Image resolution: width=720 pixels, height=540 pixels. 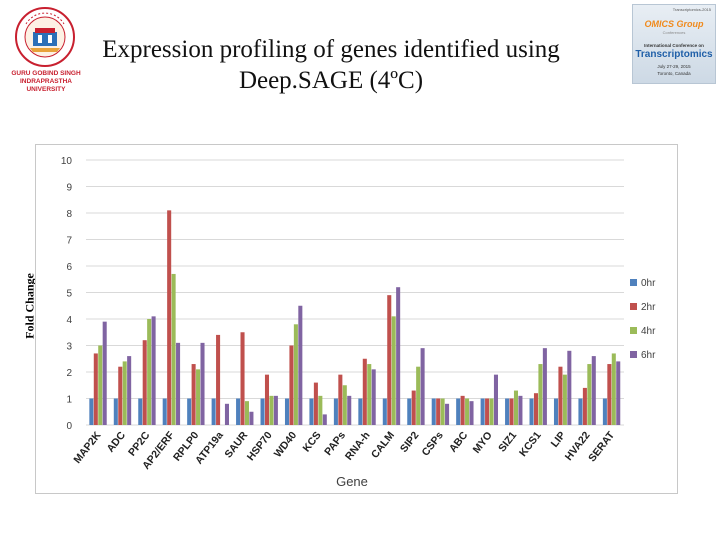 I want to click on bar-6hr-HSP70, so click(x=275, y=410).